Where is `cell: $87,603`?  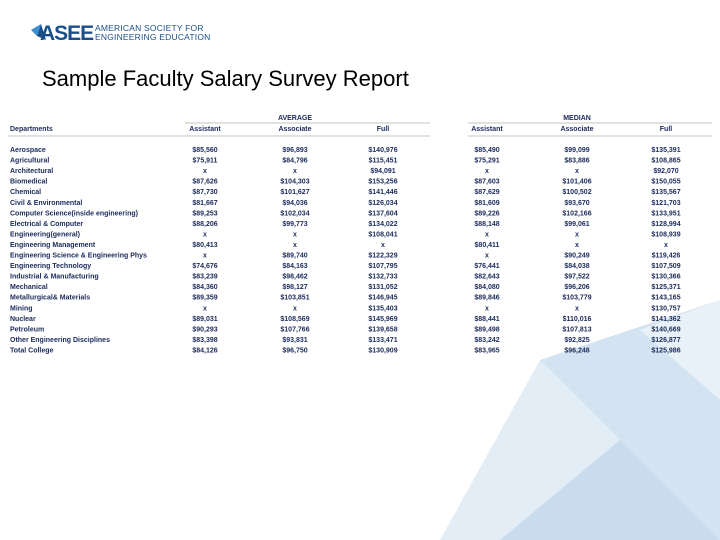
cell: $87,603 is located at coordinates (486, 182).